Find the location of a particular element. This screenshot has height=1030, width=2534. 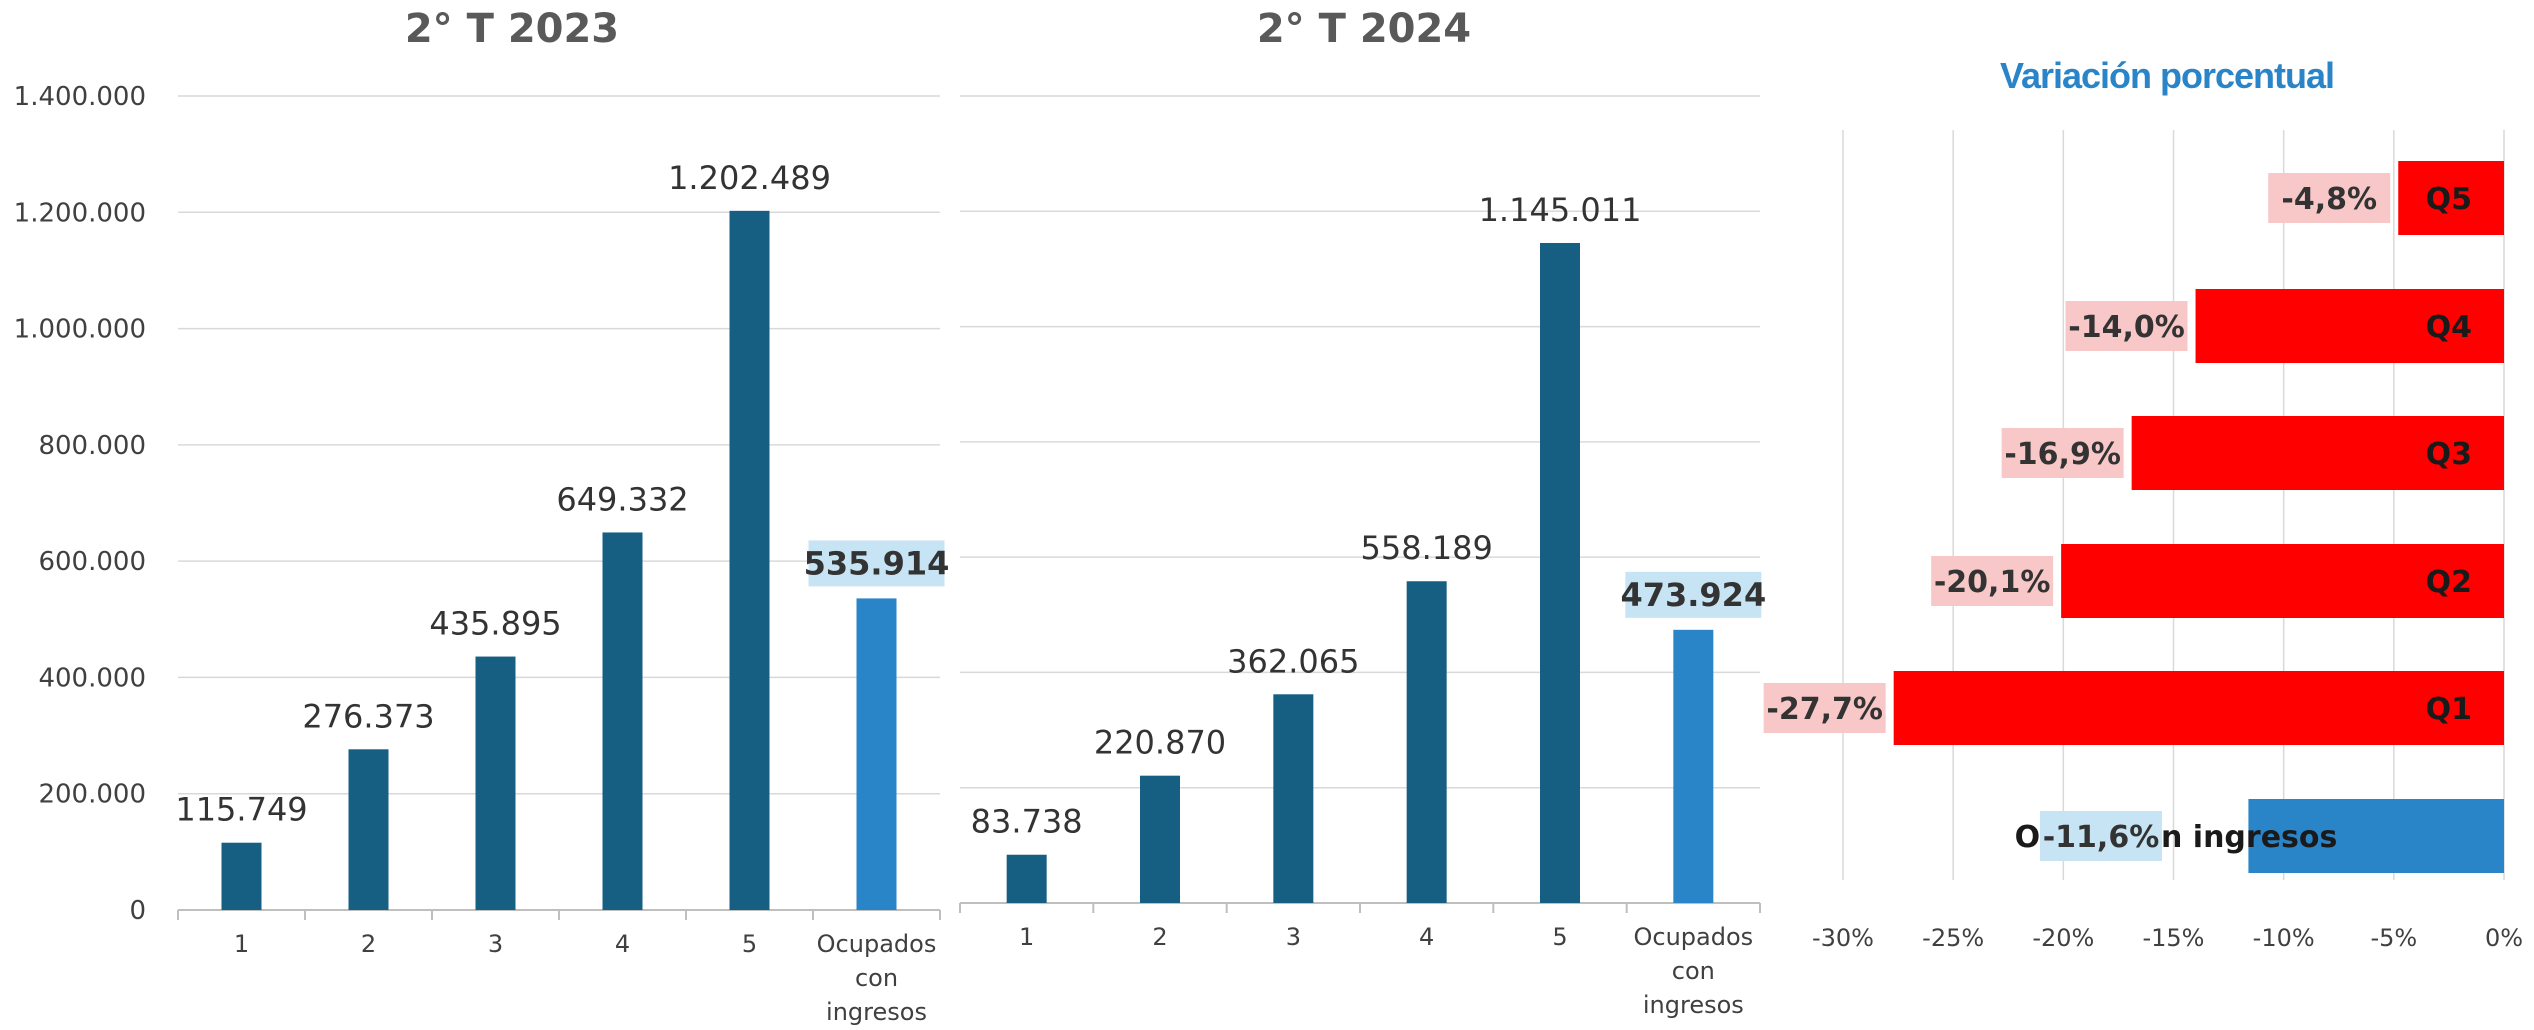

percent-label: -16,9% is located at coordinates (2062, 454).